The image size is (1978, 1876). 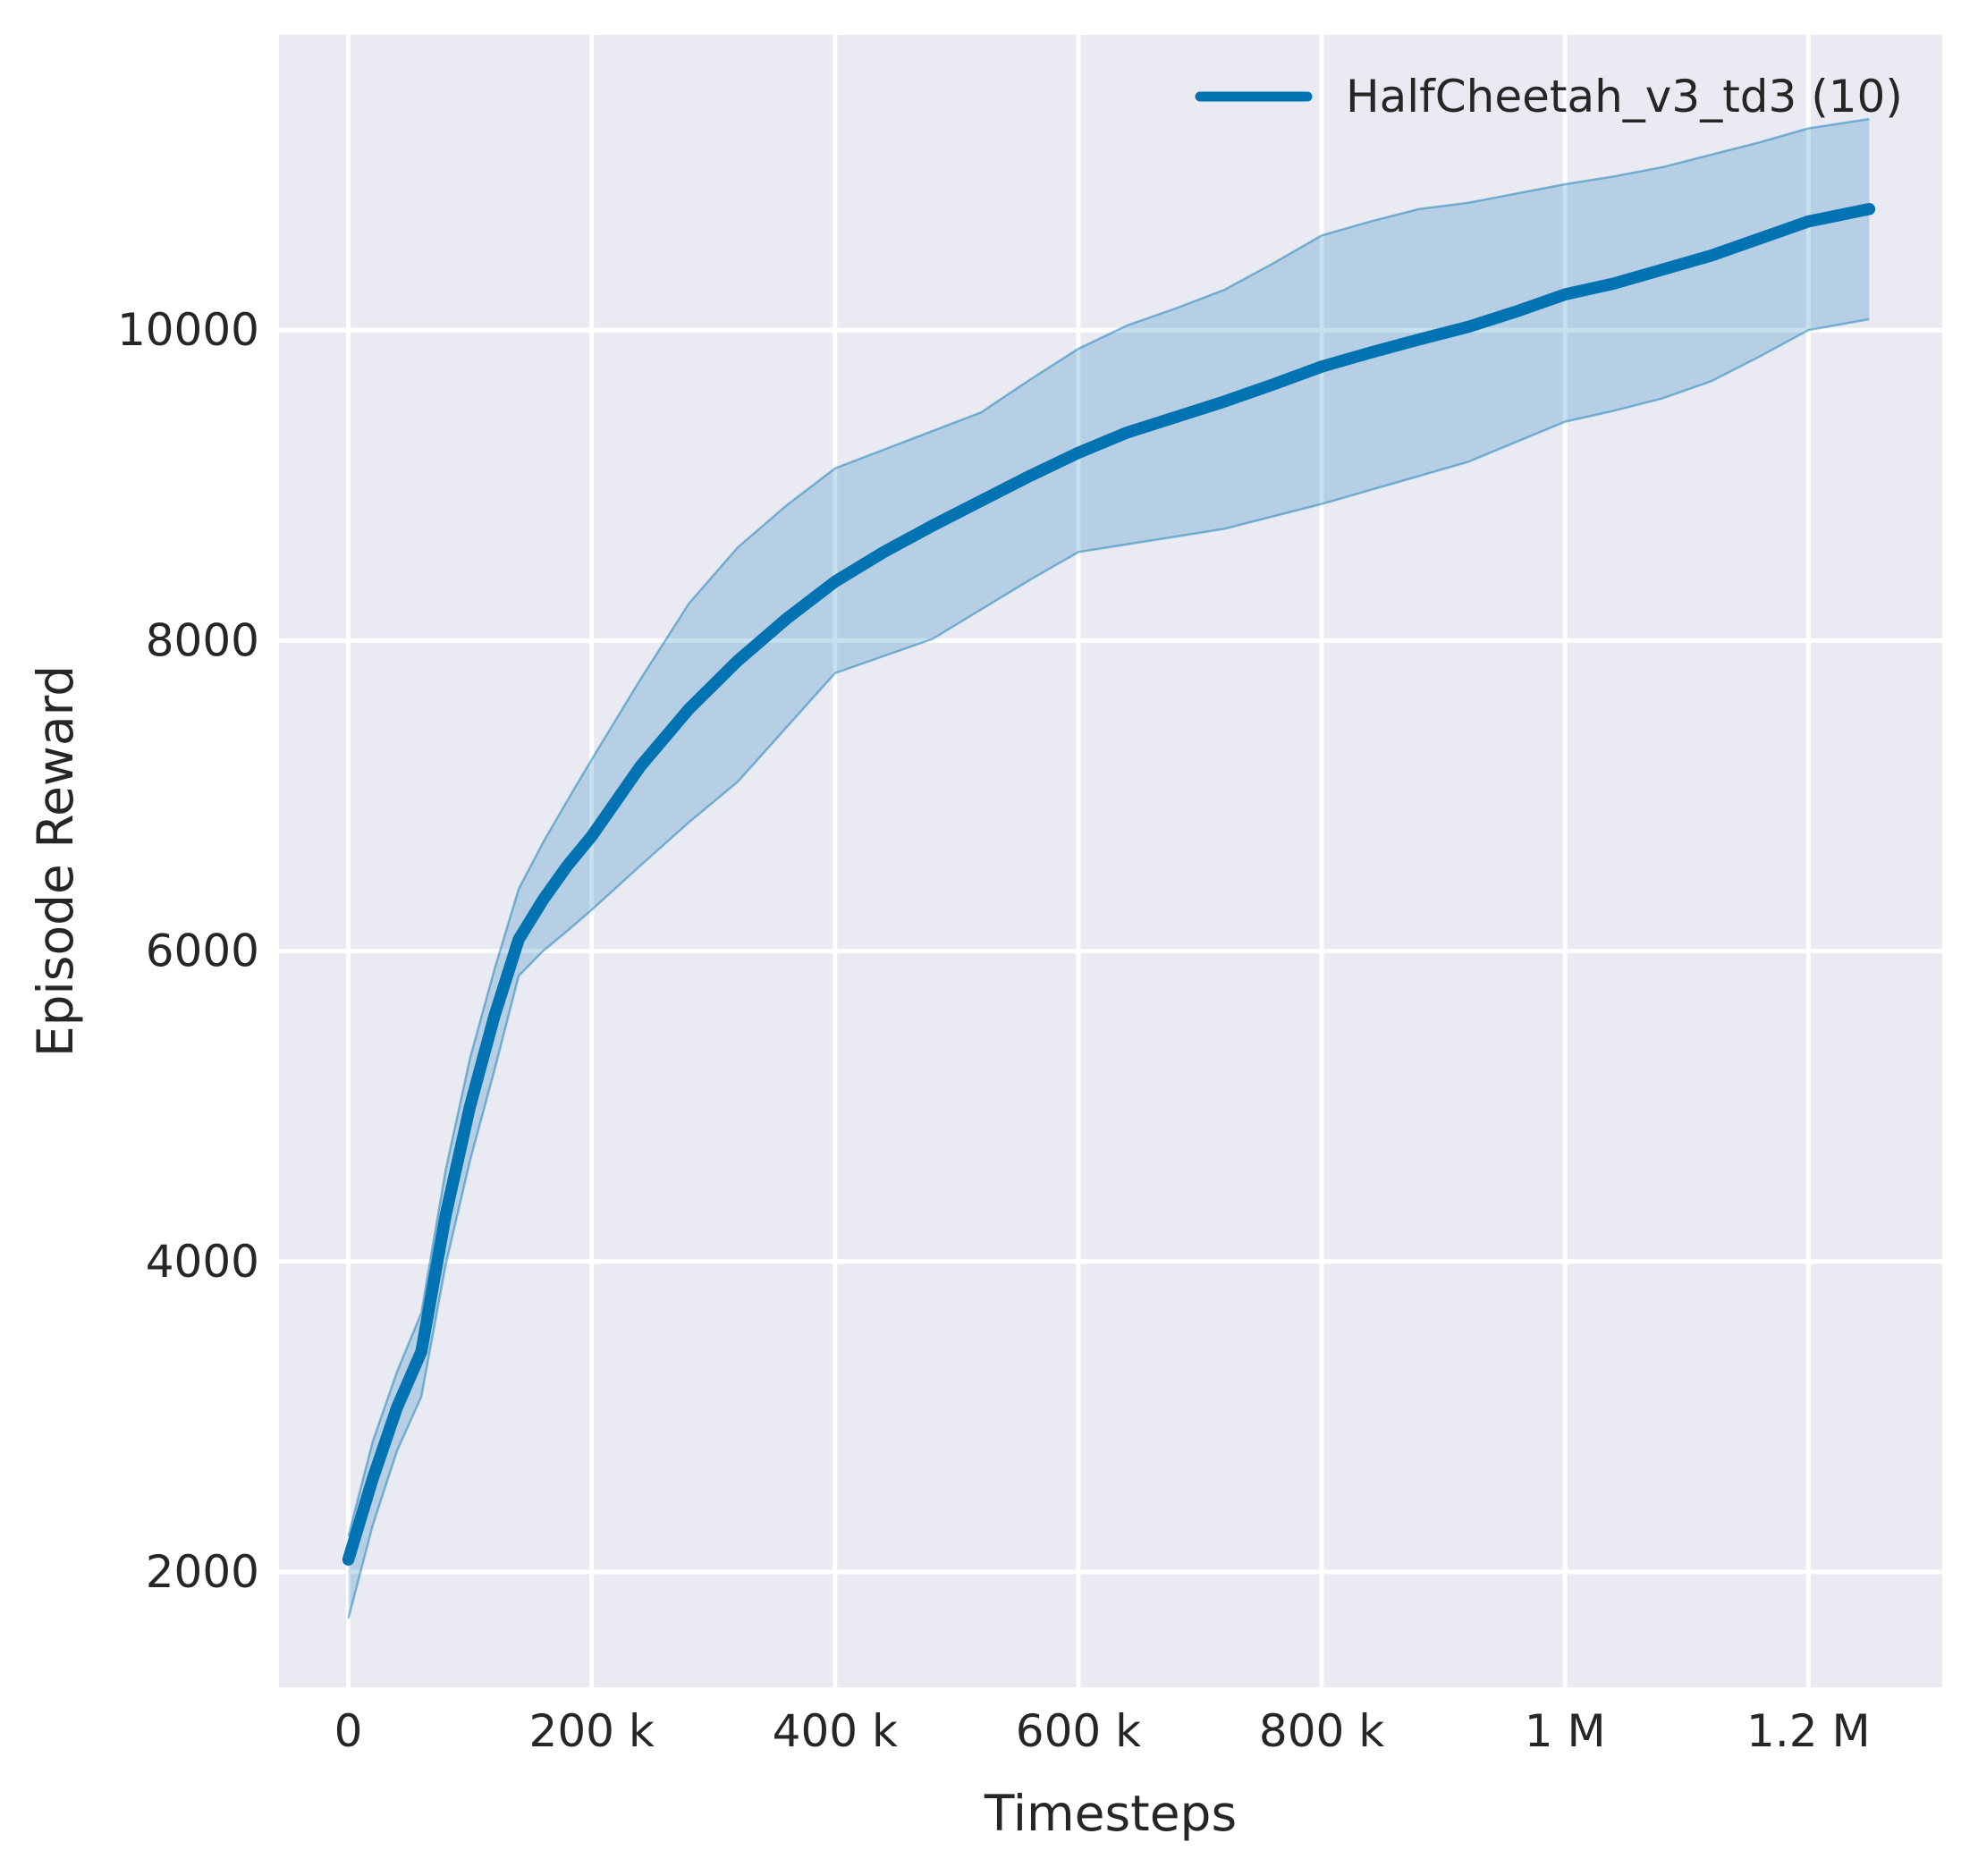 I want to click on x-tick-labels: 0 200 k 400 k 600 k 800 k 1 M 1.2 M, so click(x=1102, y=1731).